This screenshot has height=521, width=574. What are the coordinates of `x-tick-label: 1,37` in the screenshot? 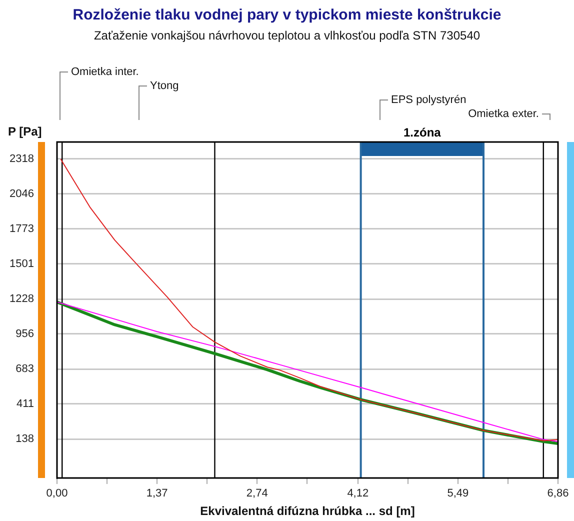 It's located at (157, 494).